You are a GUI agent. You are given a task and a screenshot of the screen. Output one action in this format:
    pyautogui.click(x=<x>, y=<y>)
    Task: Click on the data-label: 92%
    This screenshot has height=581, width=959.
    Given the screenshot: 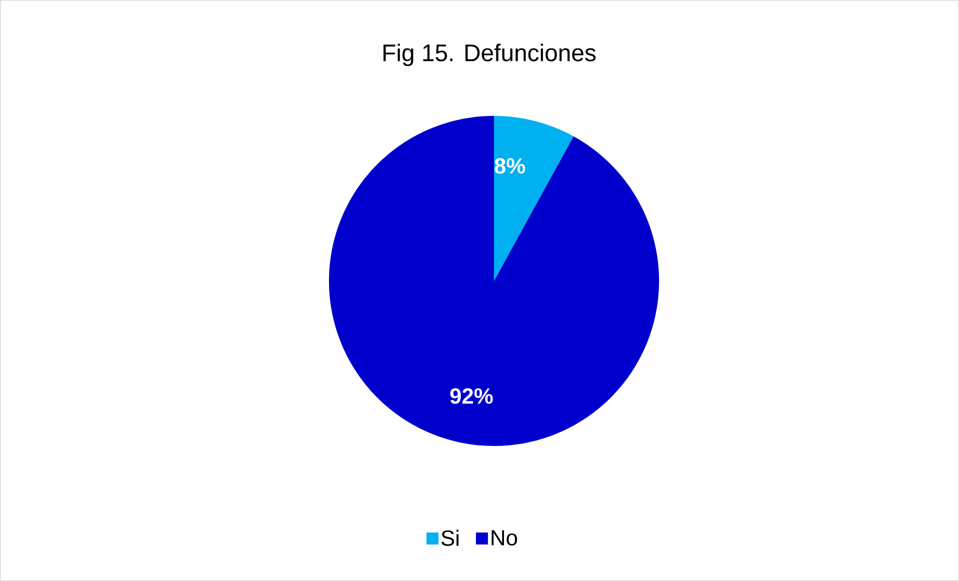 What is the action you would take?
    pyautogui.click(x=471, y=396)
    